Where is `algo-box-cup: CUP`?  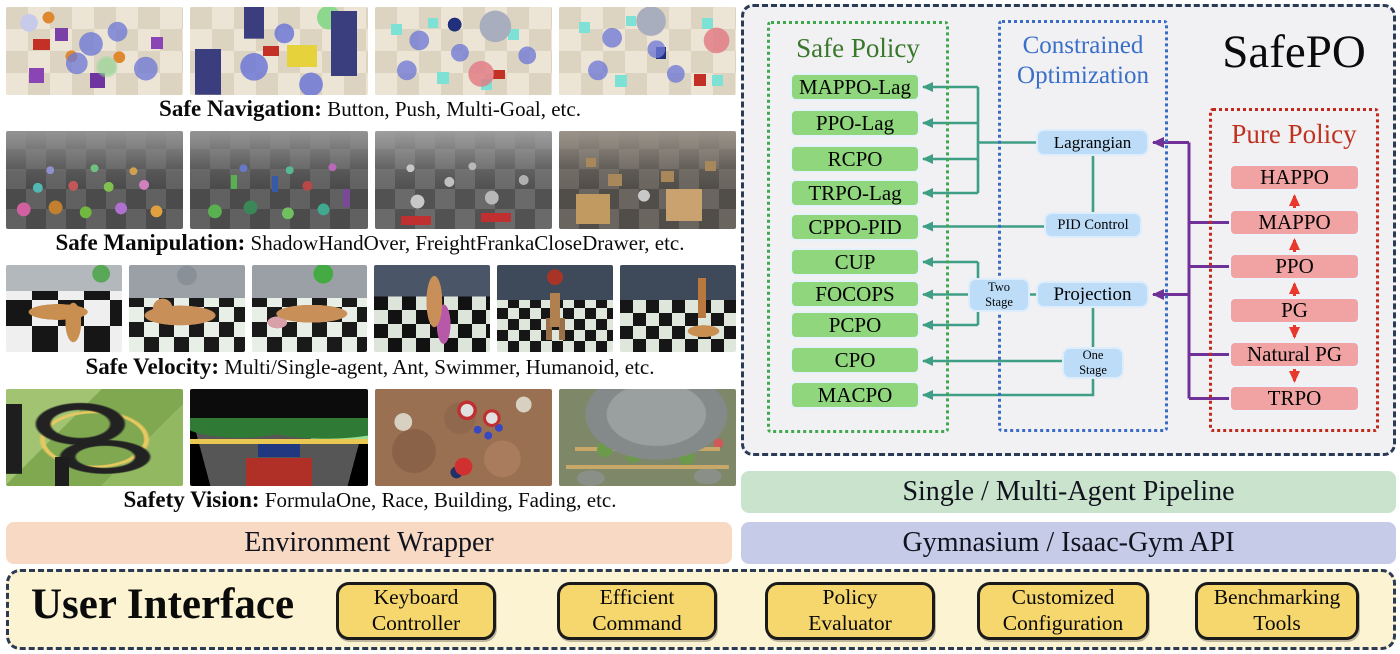 algo-box-cup: CUP is located at coordinates (855, 262).